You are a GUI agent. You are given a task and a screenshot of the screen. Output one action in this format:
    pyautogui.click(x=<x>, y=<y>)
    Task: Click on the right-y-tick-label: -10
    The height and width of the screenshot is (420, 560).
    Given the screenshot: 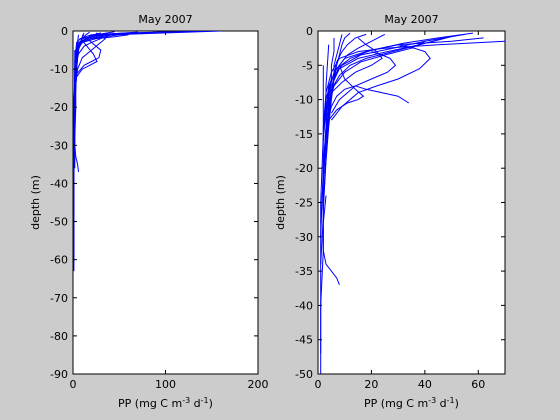 What is the action you would take?
    pyautogui.click(x=304, y=100)
    